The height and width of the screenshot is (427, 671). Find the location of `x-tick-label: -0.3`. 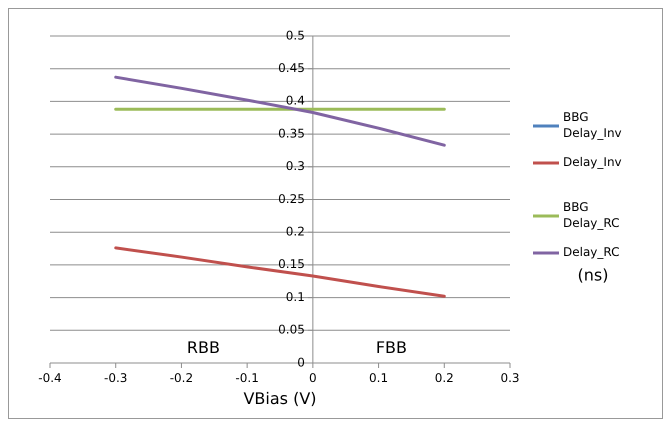

x-tick-label: -0.3 is located at coordinates (116, 378).